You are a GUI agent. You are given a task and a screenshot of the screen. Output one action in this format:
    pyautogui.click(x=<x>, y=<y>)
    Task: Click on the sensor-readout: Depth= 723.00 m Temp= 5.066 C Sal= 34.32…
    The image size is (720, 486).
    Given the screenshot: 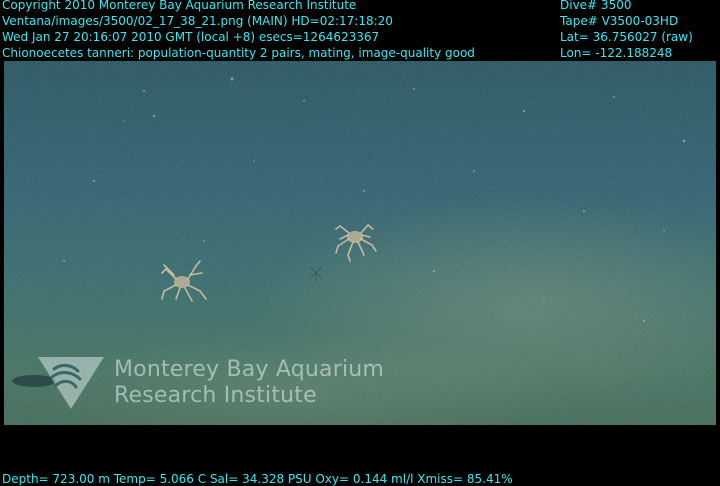 What is the action you would take?
    pyautogui.click(x=257, y=479)
    